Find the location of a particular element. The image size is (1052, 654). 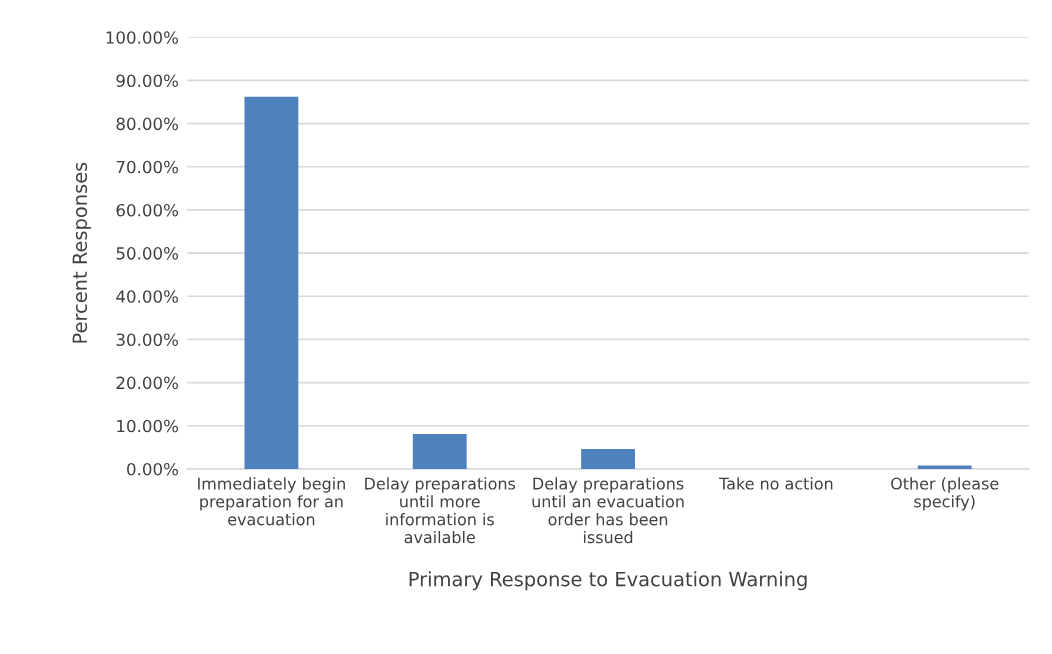

y-tick-label: 90.00% is located at coordinates (147, 81).